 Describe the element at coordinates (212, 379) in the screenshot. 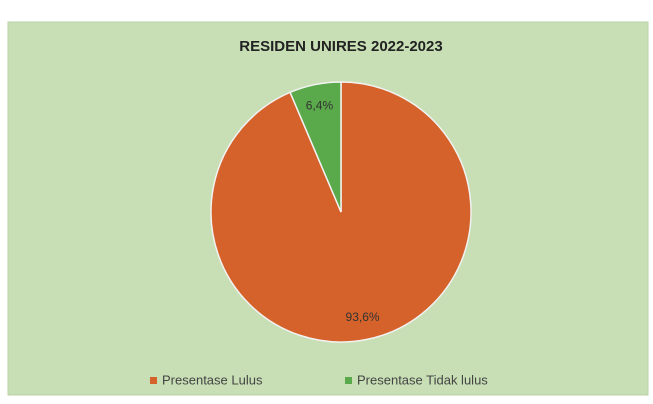

I see `legend-label: Presentase Lulus` at that location.